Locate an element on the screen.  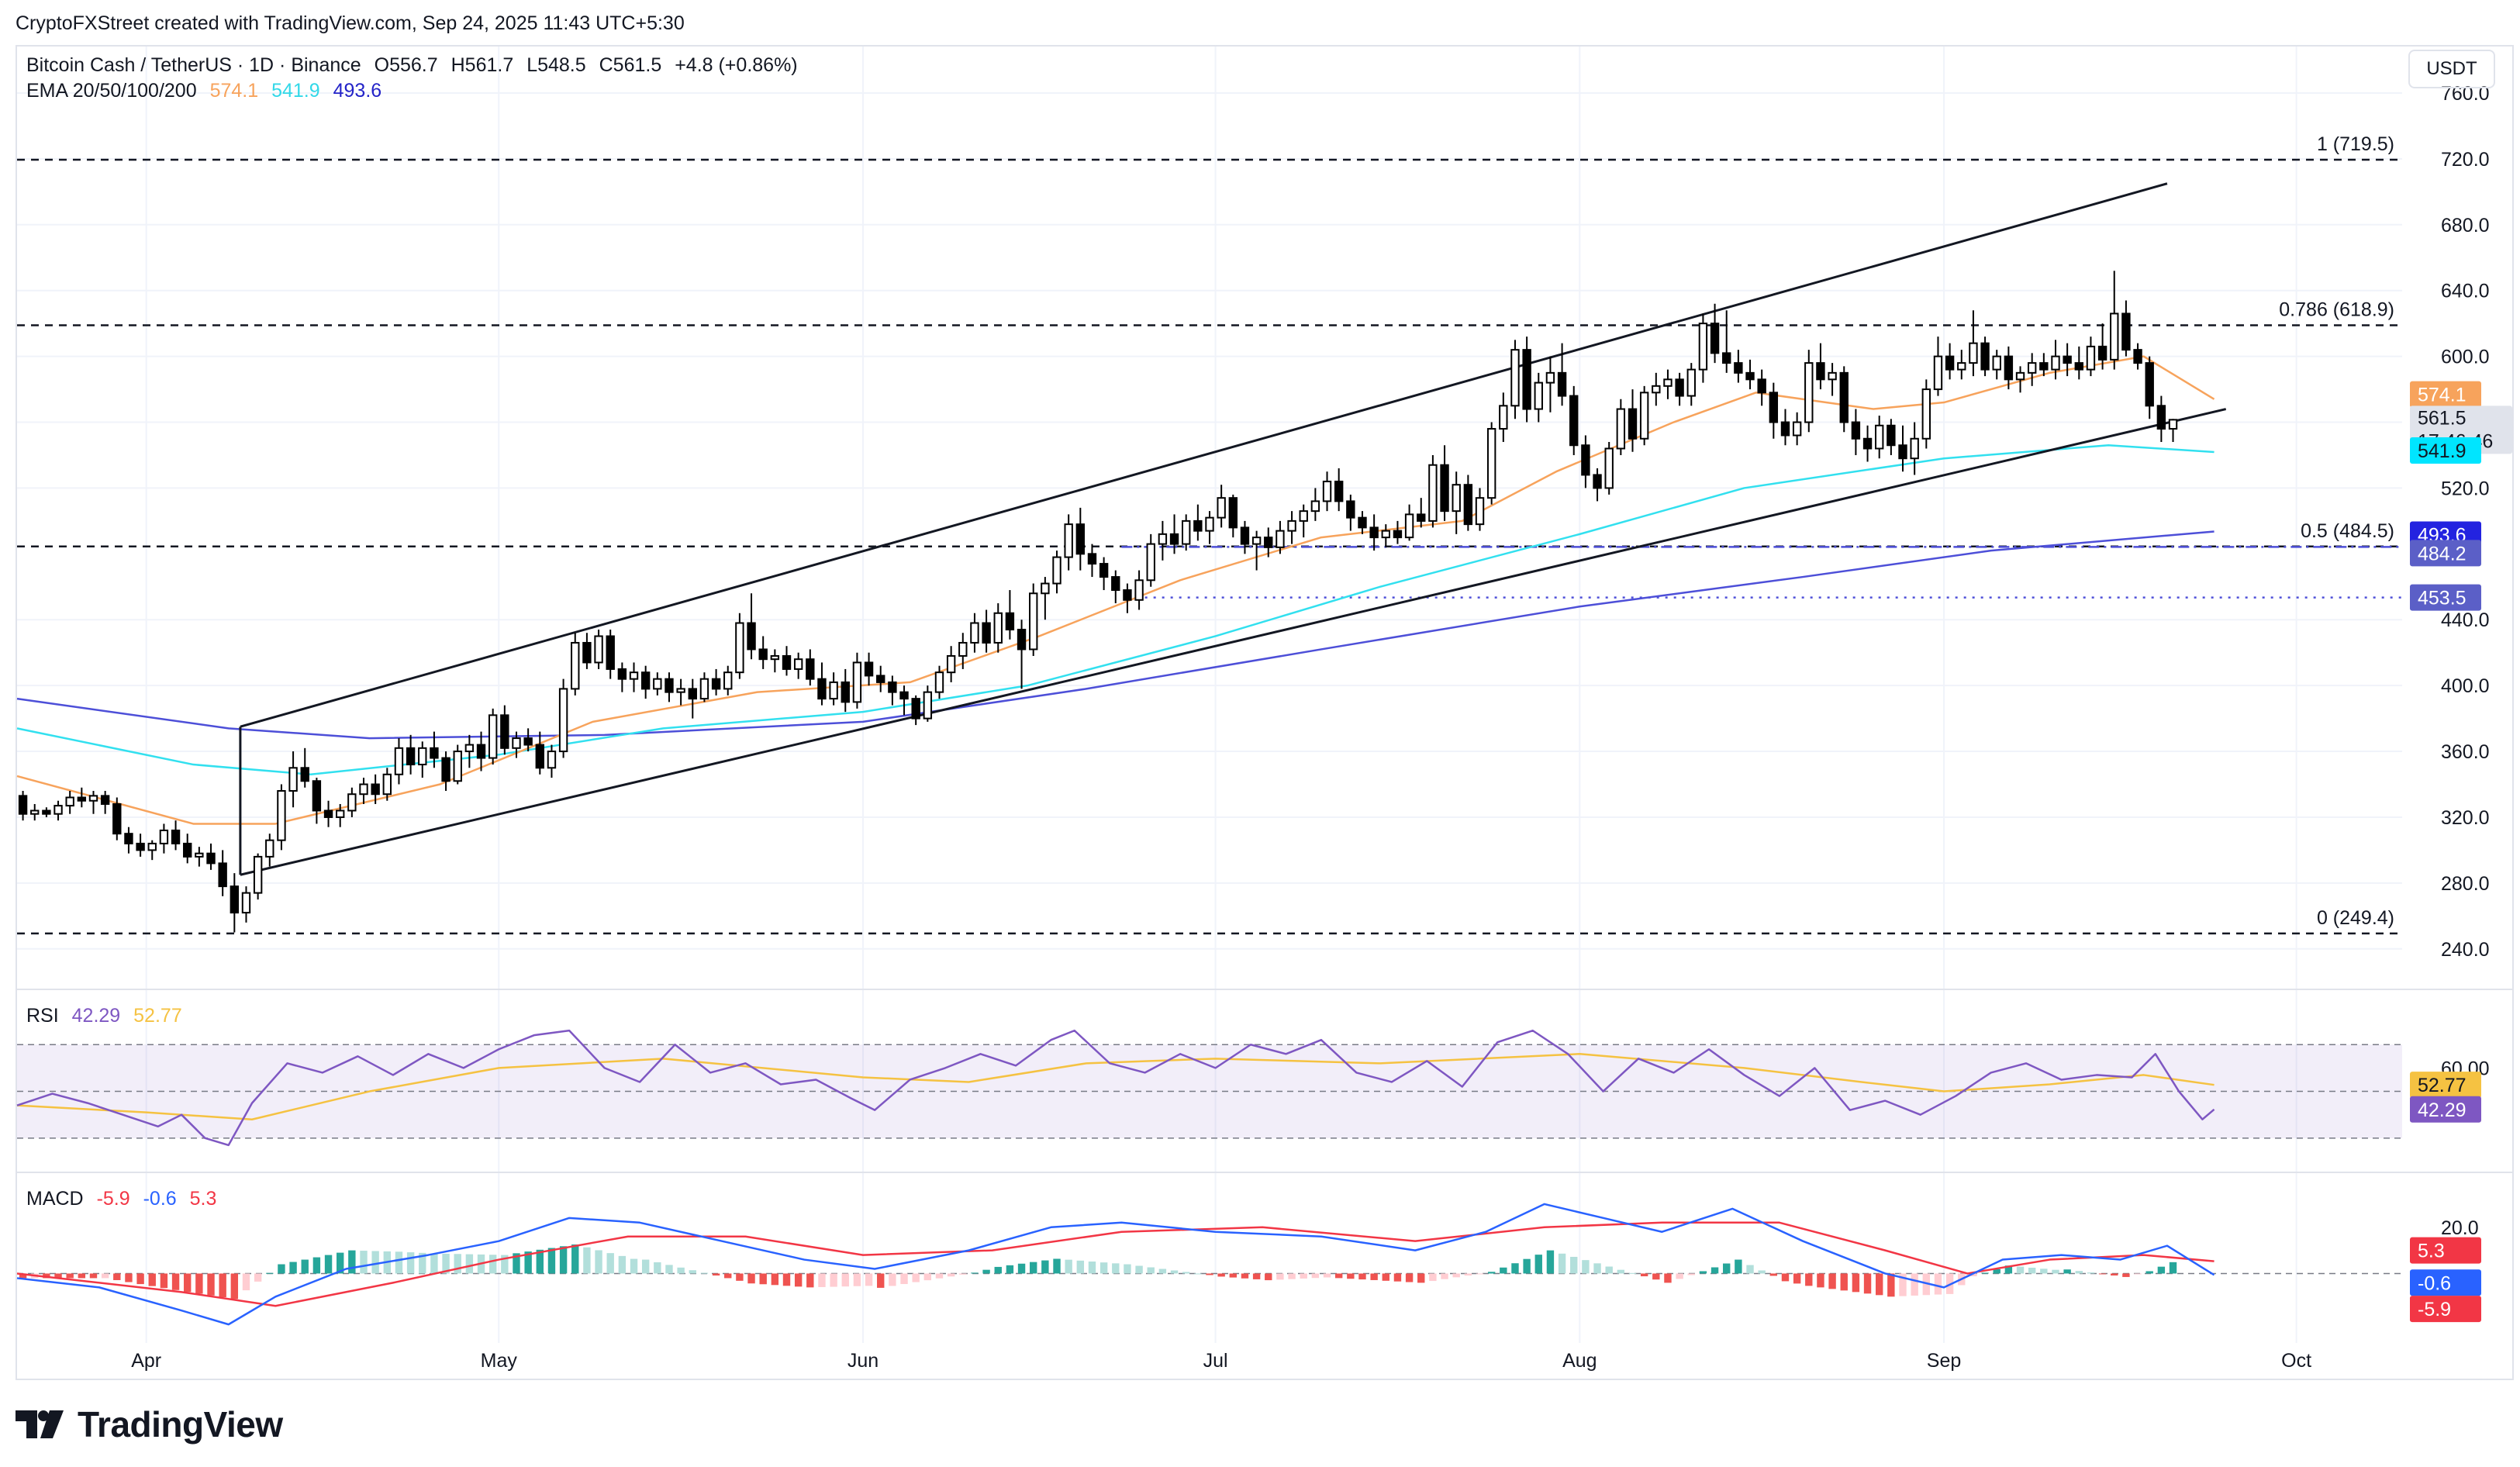
price-label-level-453: 453.5 is located at coordinates (2442, 598).